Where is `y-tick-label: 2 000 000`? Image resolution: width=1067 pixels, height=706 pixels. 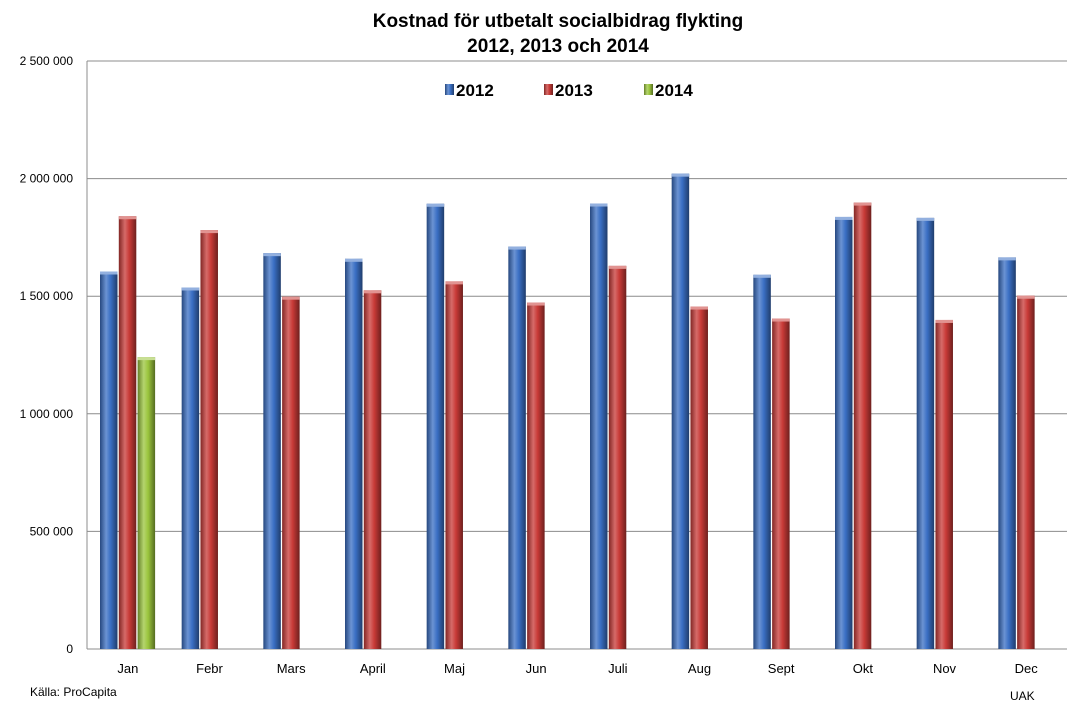 y-tick-label: 2 000 000 is located at coordinates (47, 179).